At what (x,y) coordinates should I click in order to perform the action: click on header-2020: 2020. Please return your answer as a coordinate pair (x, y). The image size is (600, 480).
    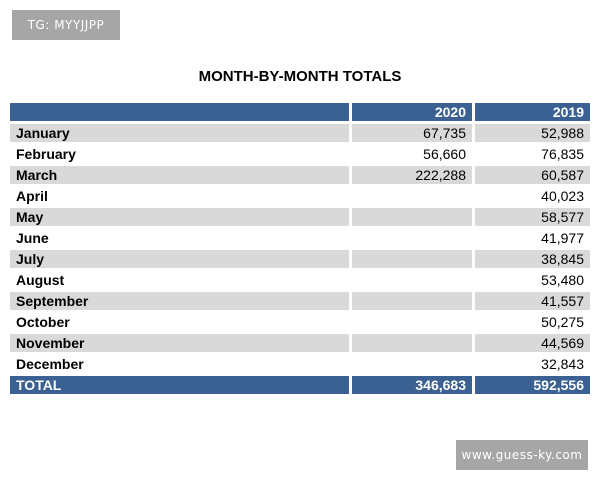
    Looking at the image, I should click on (412, 112).